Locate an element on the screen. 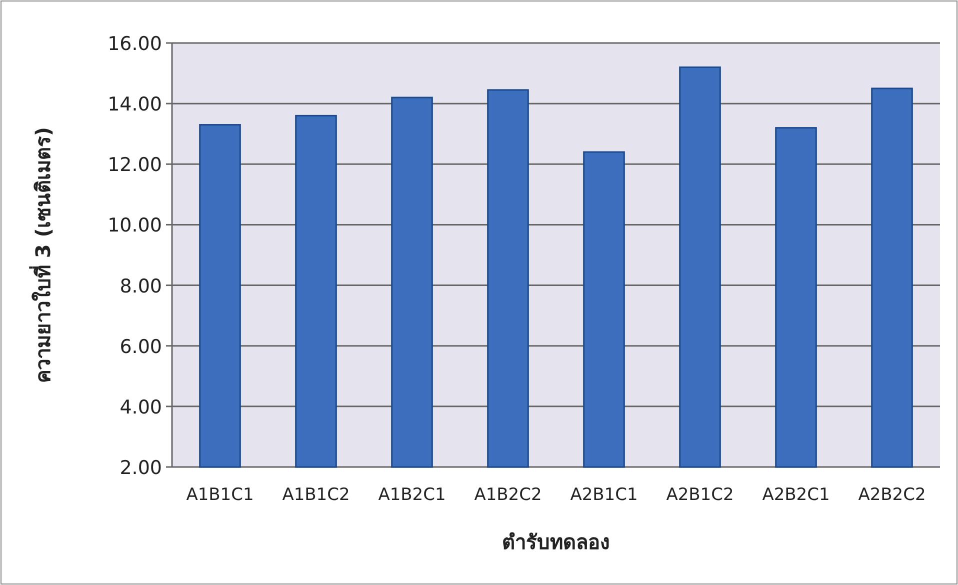 This screenshot has height=585, width=958. x-tick-label: A2B2C1 is located at coordinates (796, 495).